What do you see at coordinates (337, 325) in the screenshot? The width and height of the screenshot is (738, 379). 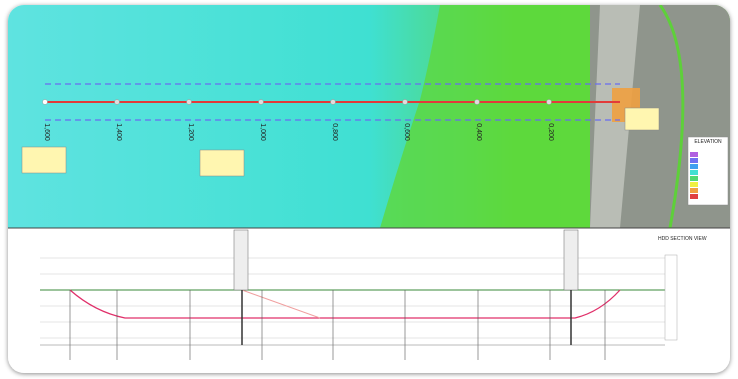 I see `stations` at bounding box center [337, 325].